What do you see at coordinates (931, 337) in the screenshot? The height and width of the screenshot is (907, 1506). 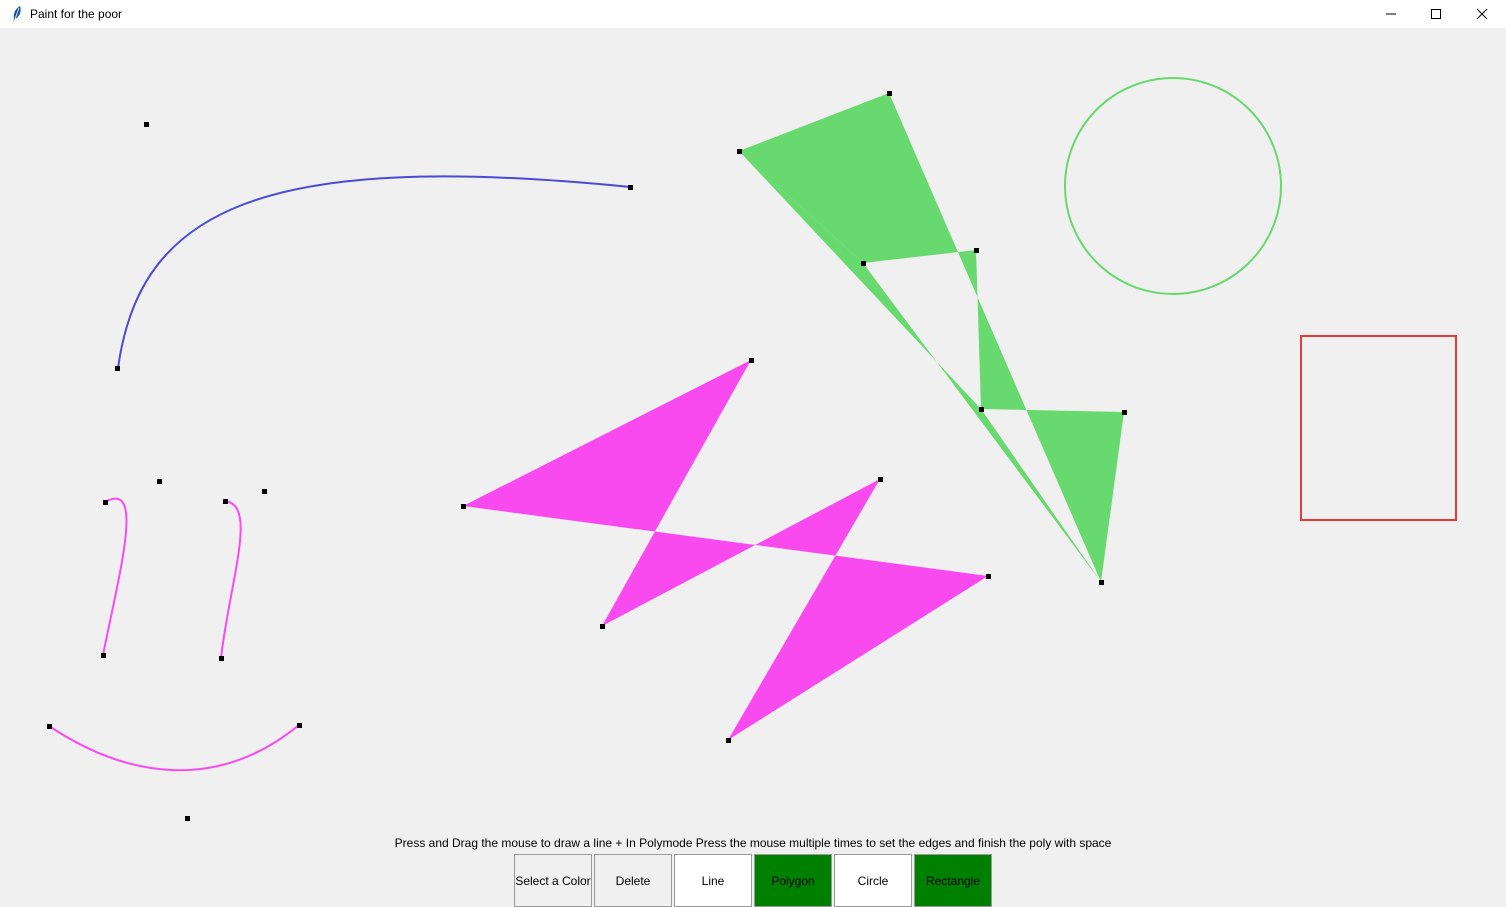 I see `green-polygon` at bounding box center [931, 337].